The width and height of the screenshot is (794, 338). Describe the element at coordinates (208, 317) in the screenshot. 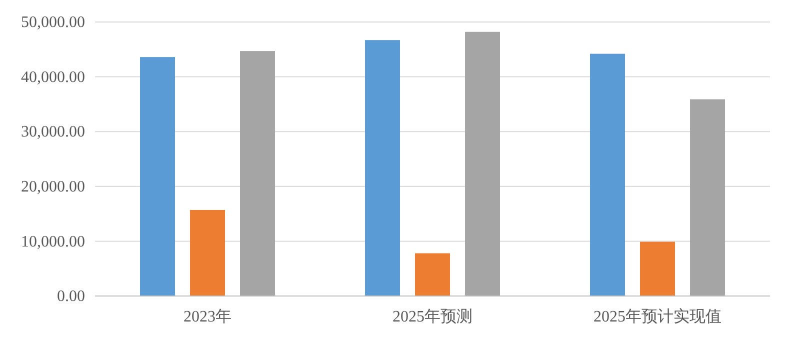

I see `x-tick-label: 2023年` at that location.